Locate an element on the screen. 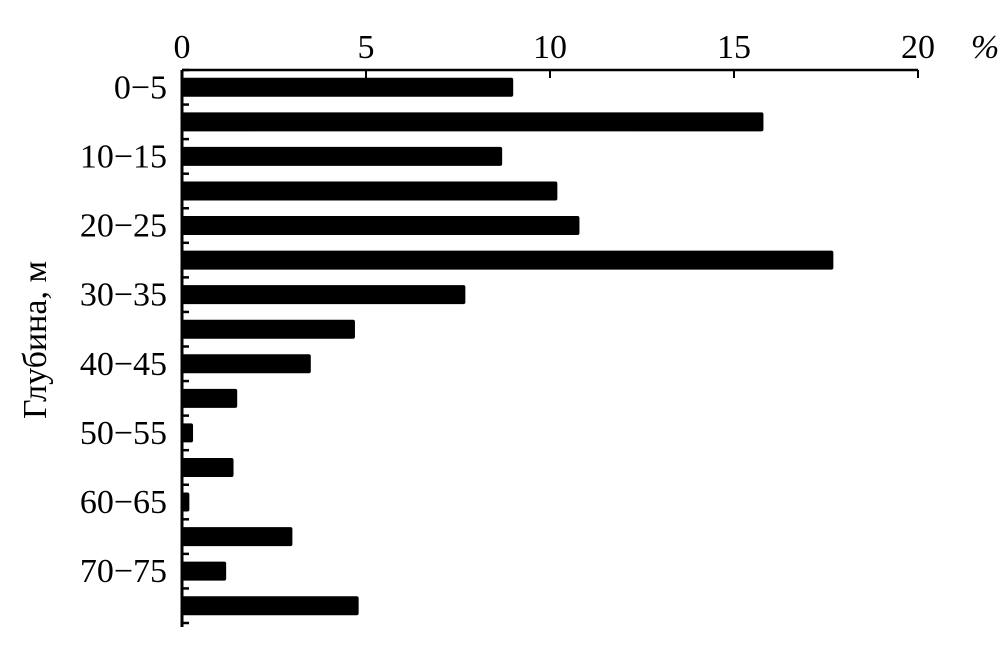  x-tick-label: 0 is located at coordinates (182, 47).